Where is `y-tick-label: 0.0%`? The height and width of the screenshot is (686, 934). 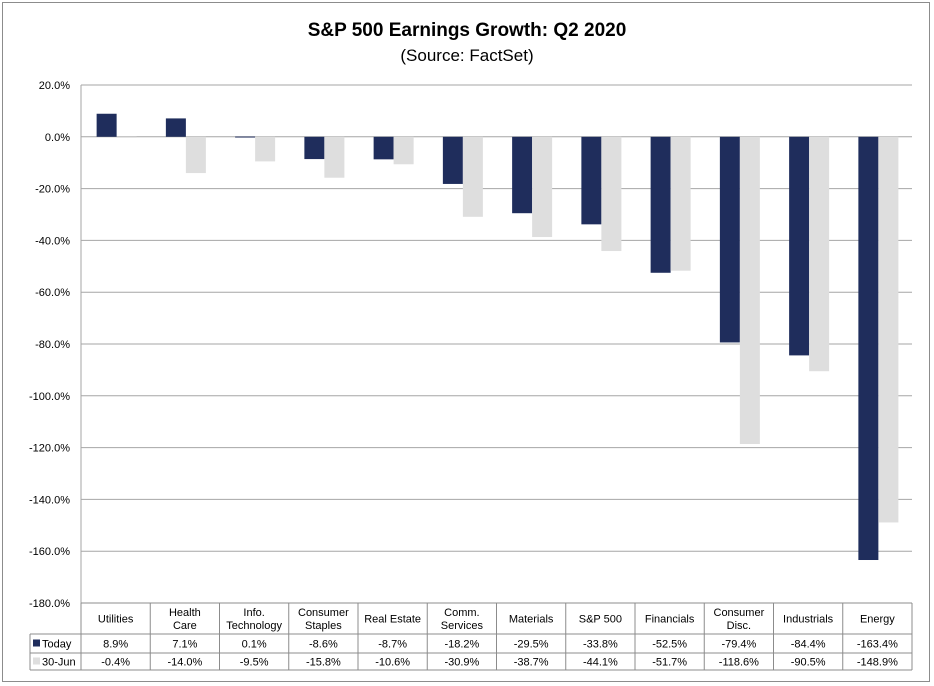
y-tick-label: 0.0% is located at coordinates (57, 138).